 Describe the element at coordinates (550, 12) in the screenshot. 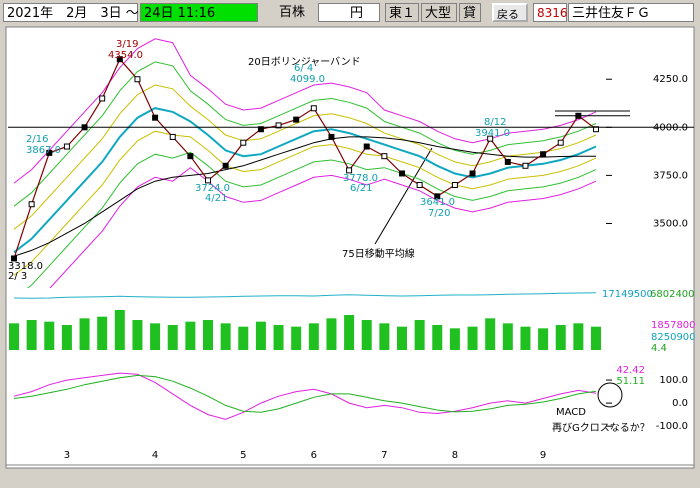

I see `stock-code: 8316` at that location.